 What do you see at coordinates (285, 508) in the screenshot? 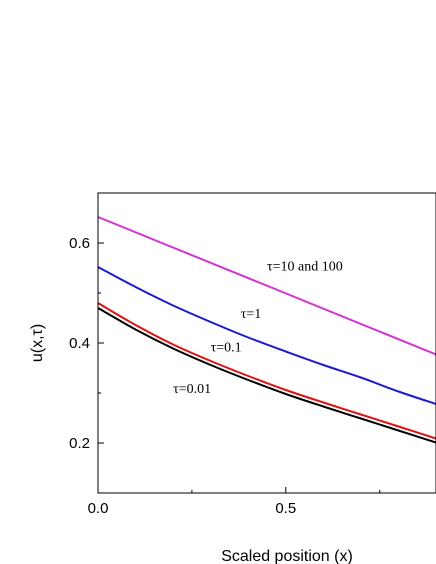
I see `x-tick-label-1: 0.5` at bounding box center [285, 508].